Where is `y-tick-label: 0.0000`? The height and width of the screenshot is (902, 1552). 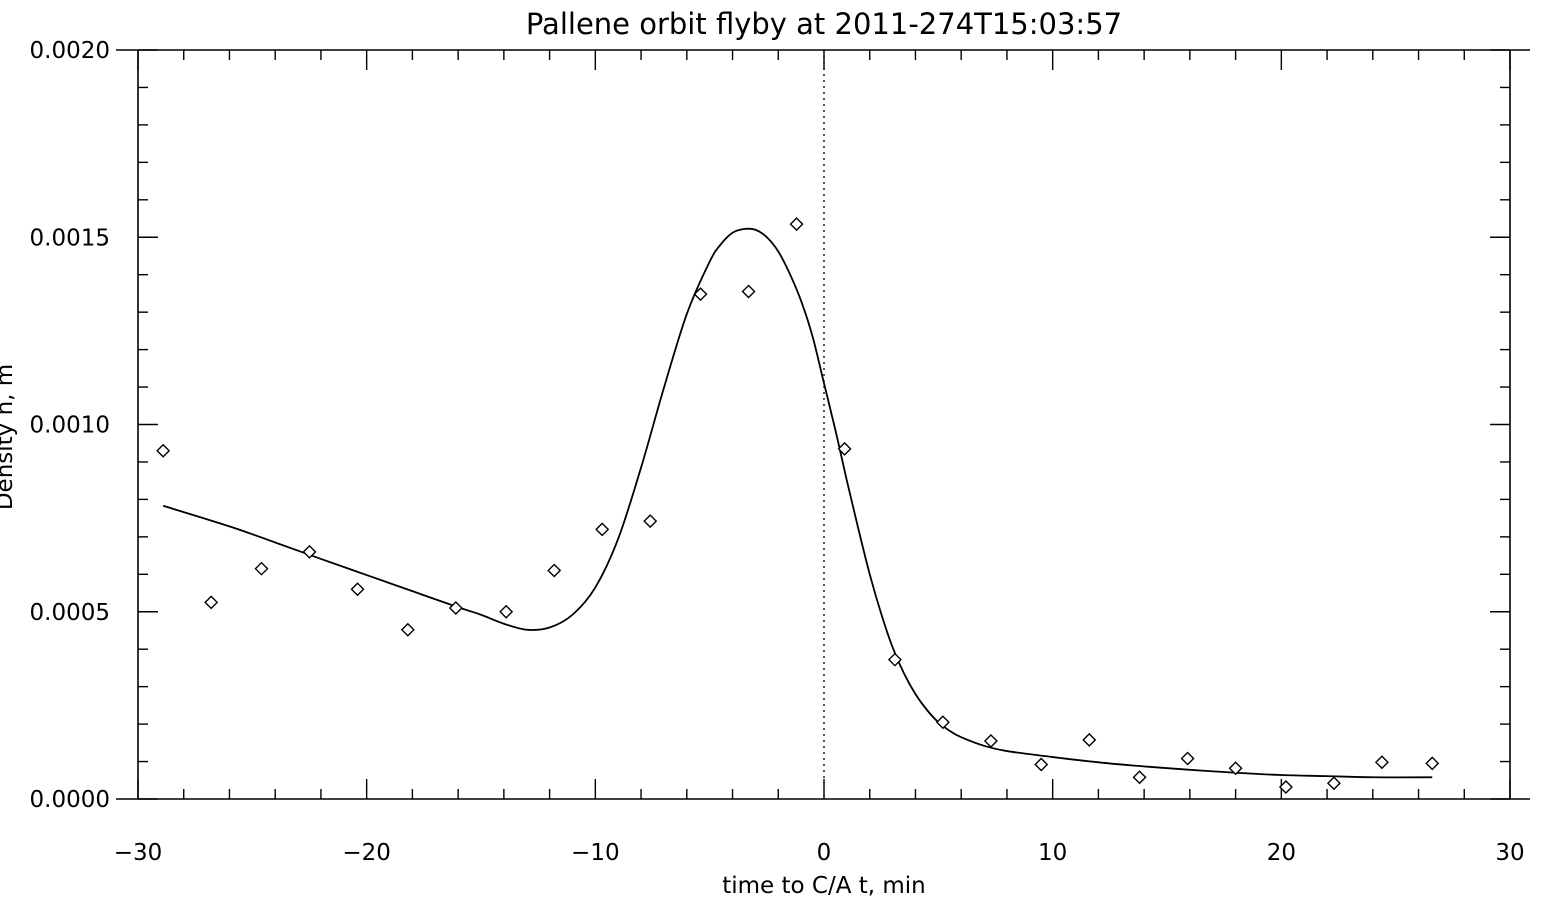 y-tick-label: 0.0000 is located at coordinates (70, 800).